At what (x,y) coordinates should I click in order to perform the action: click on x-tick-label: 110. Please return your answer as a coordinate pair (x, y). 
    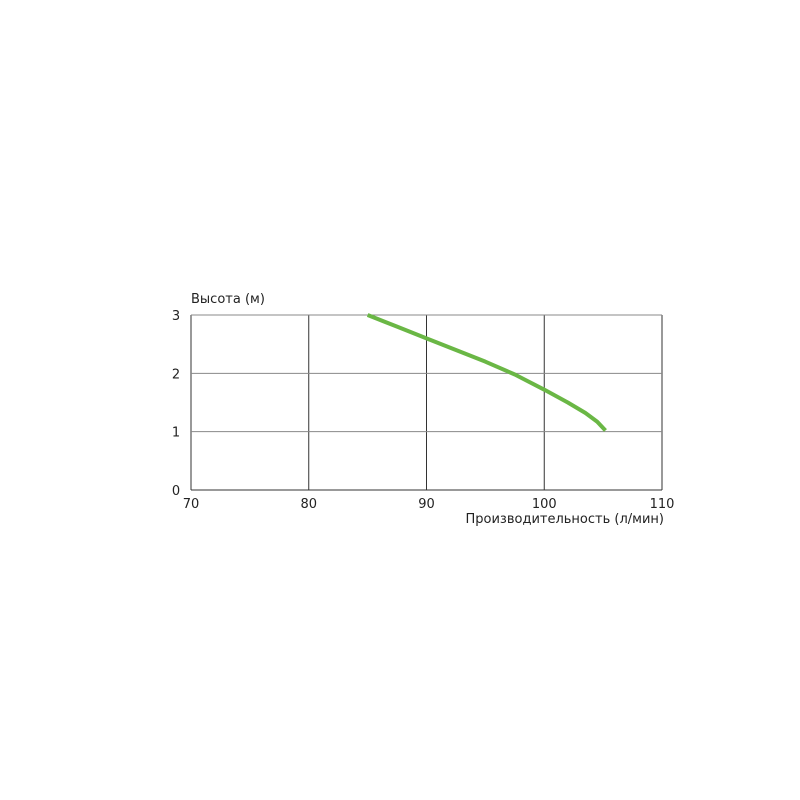
    Looking at the image, I should click on (662, 504).